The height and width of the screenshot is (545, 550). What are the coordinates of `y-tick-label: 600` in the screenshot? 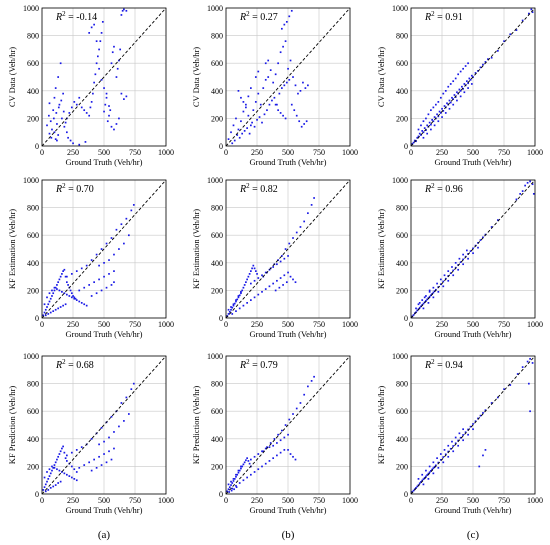 It's located at (33, 235).